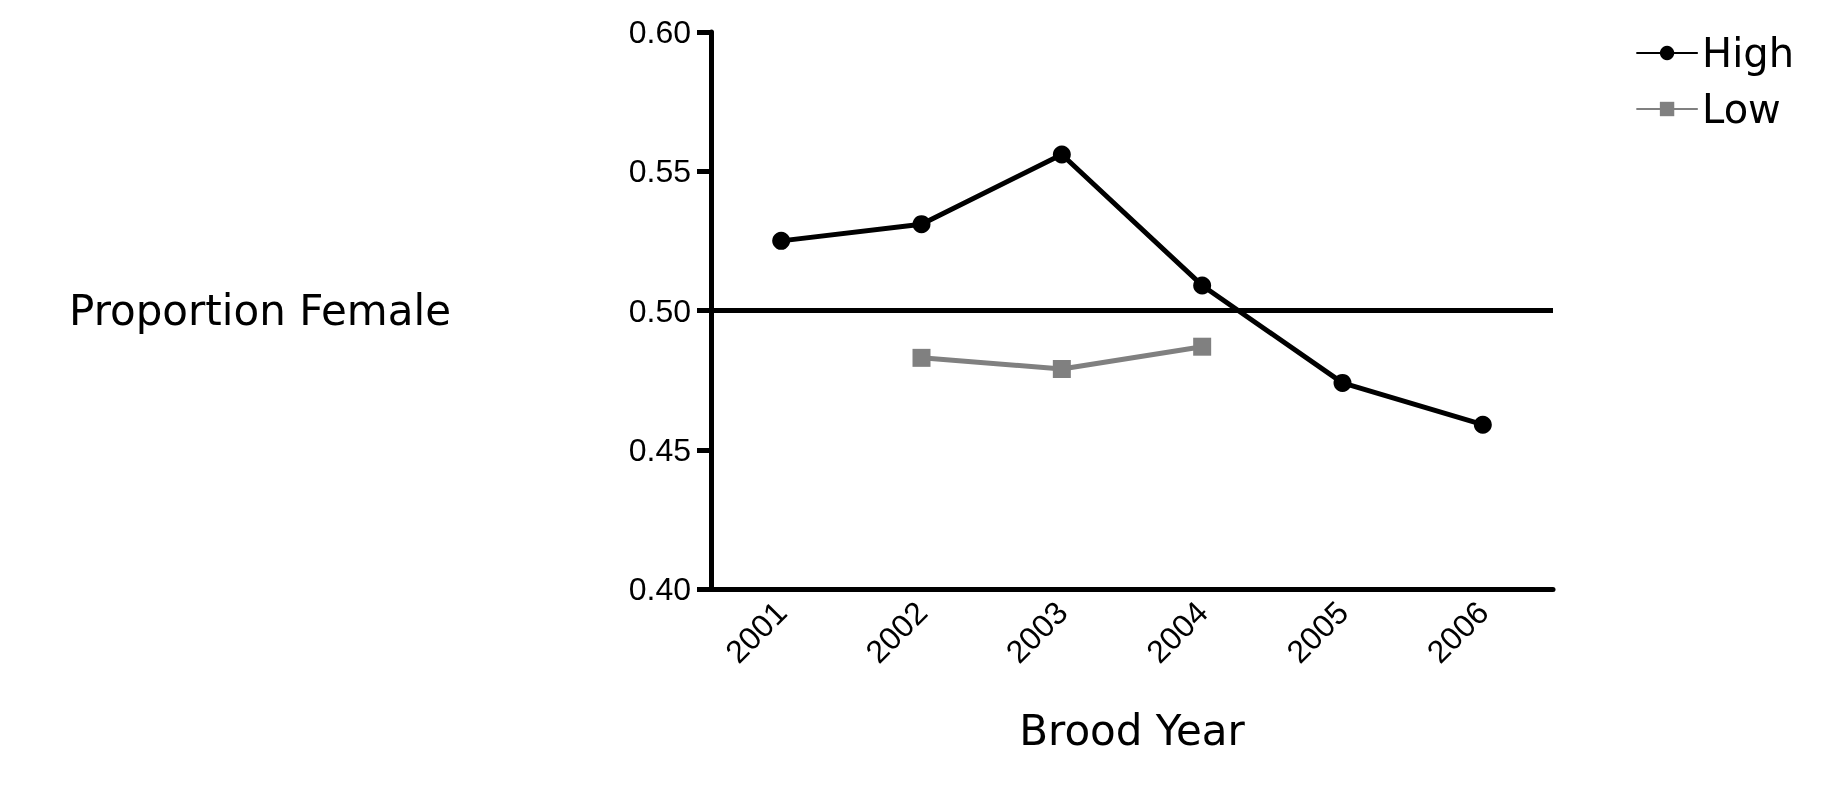 The height and width of the screenshot is (807, 1847). What do you see at coordinates (659, 32) in the screenshot?
I see `y-tick-label: 0.60` at bounding box center [659, 32].